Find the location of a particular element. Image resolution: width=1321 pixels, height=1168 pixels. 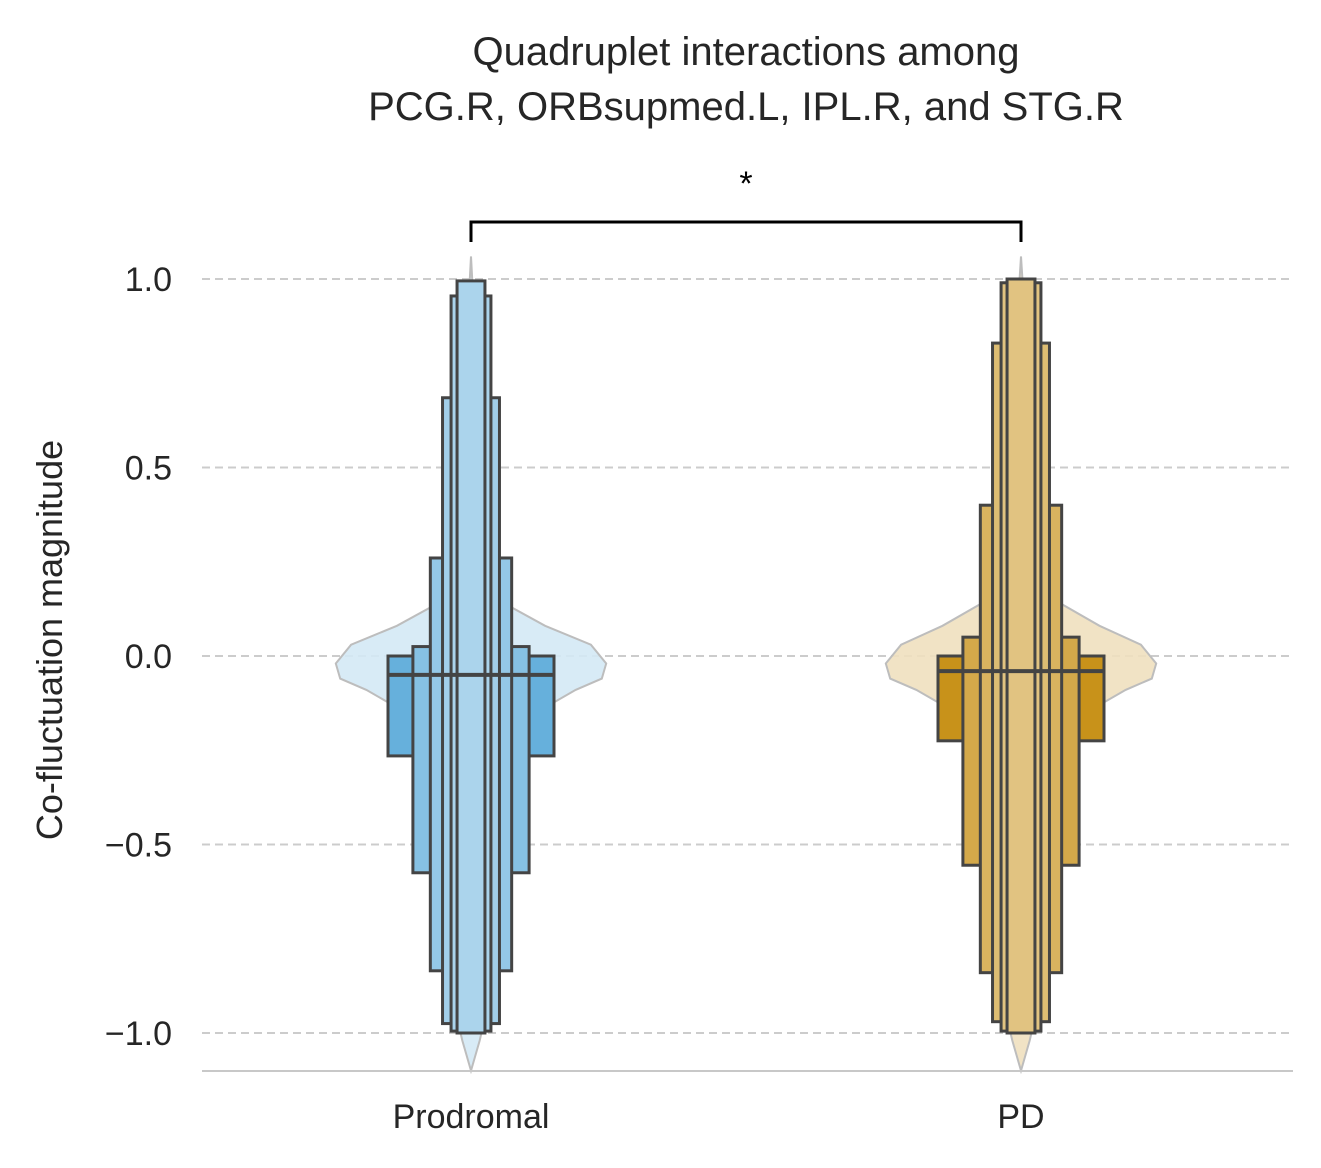

y-tick-label: −0.5 is located at coordinates (138, 846).